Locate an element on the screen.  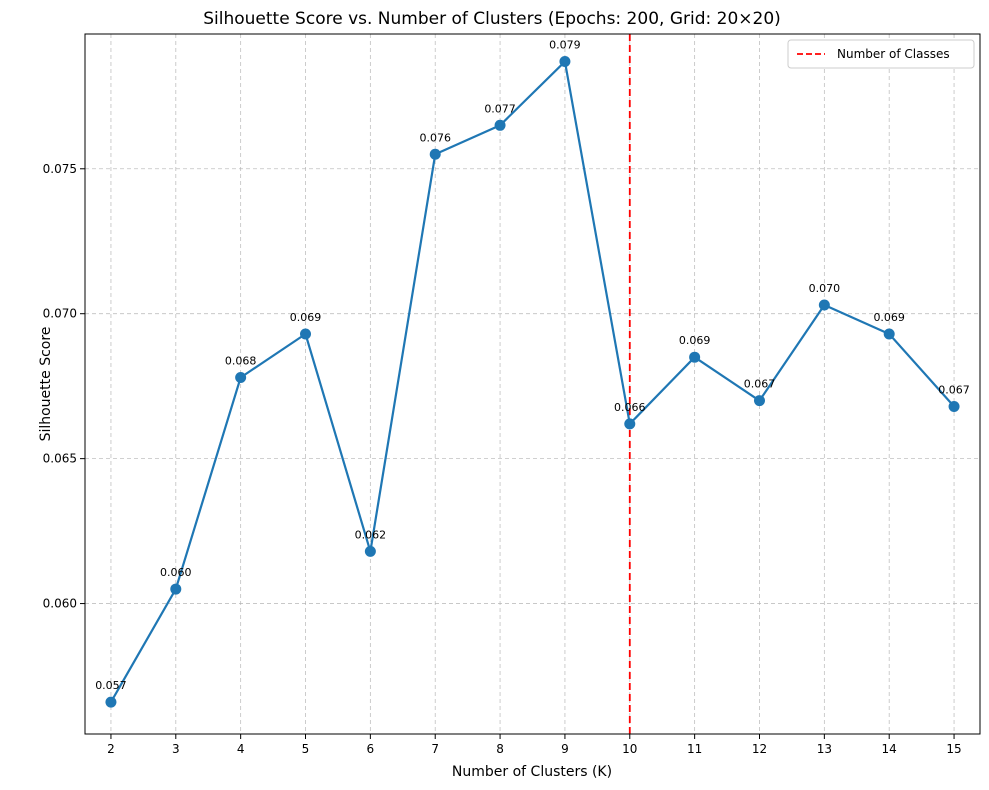
y-tick-label: 0.065 is located at coordinates (60, 459).